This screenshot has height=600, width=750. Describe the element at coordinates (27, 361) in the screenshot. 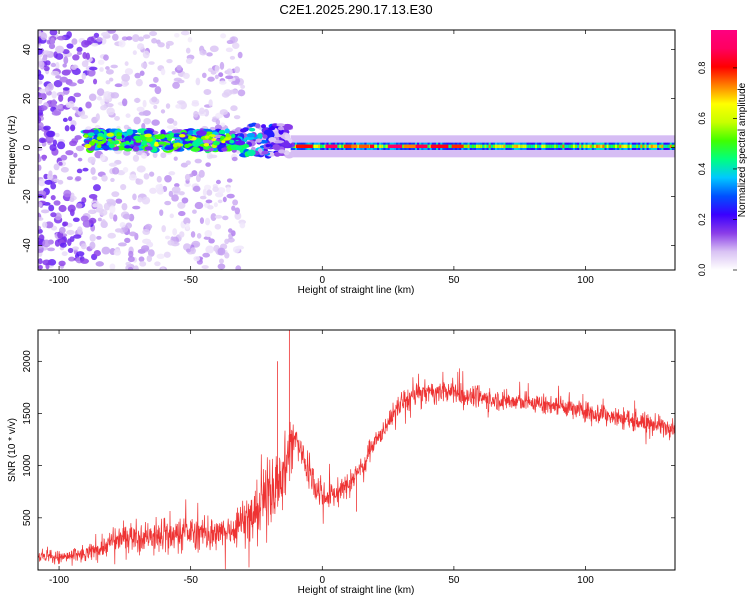

I see `y-tick-label: 2000` at that location.